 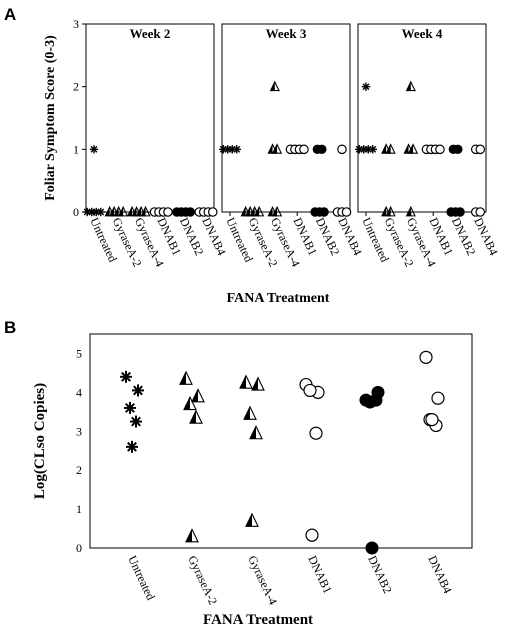 I want to click on panel-b-y-tick-label: 1, so click(x=79, y=509).